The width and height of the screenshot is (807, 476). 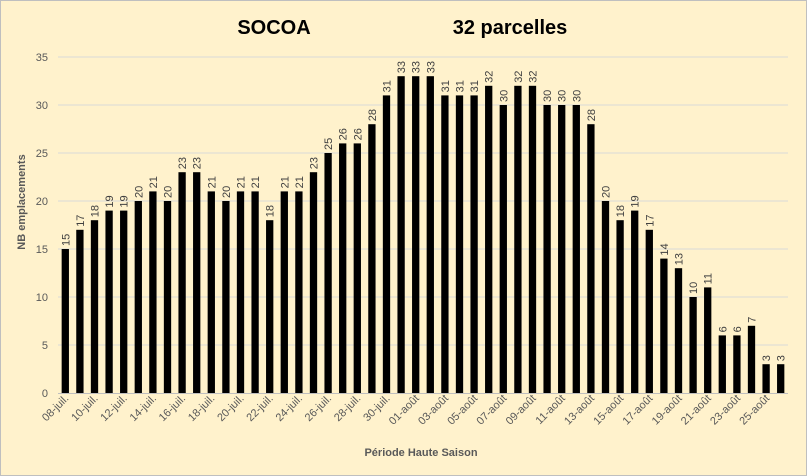 What do you see at coordinates (665, 249) in the screenshot?
I see `data-label: 14` at bounding box center [665, 249].